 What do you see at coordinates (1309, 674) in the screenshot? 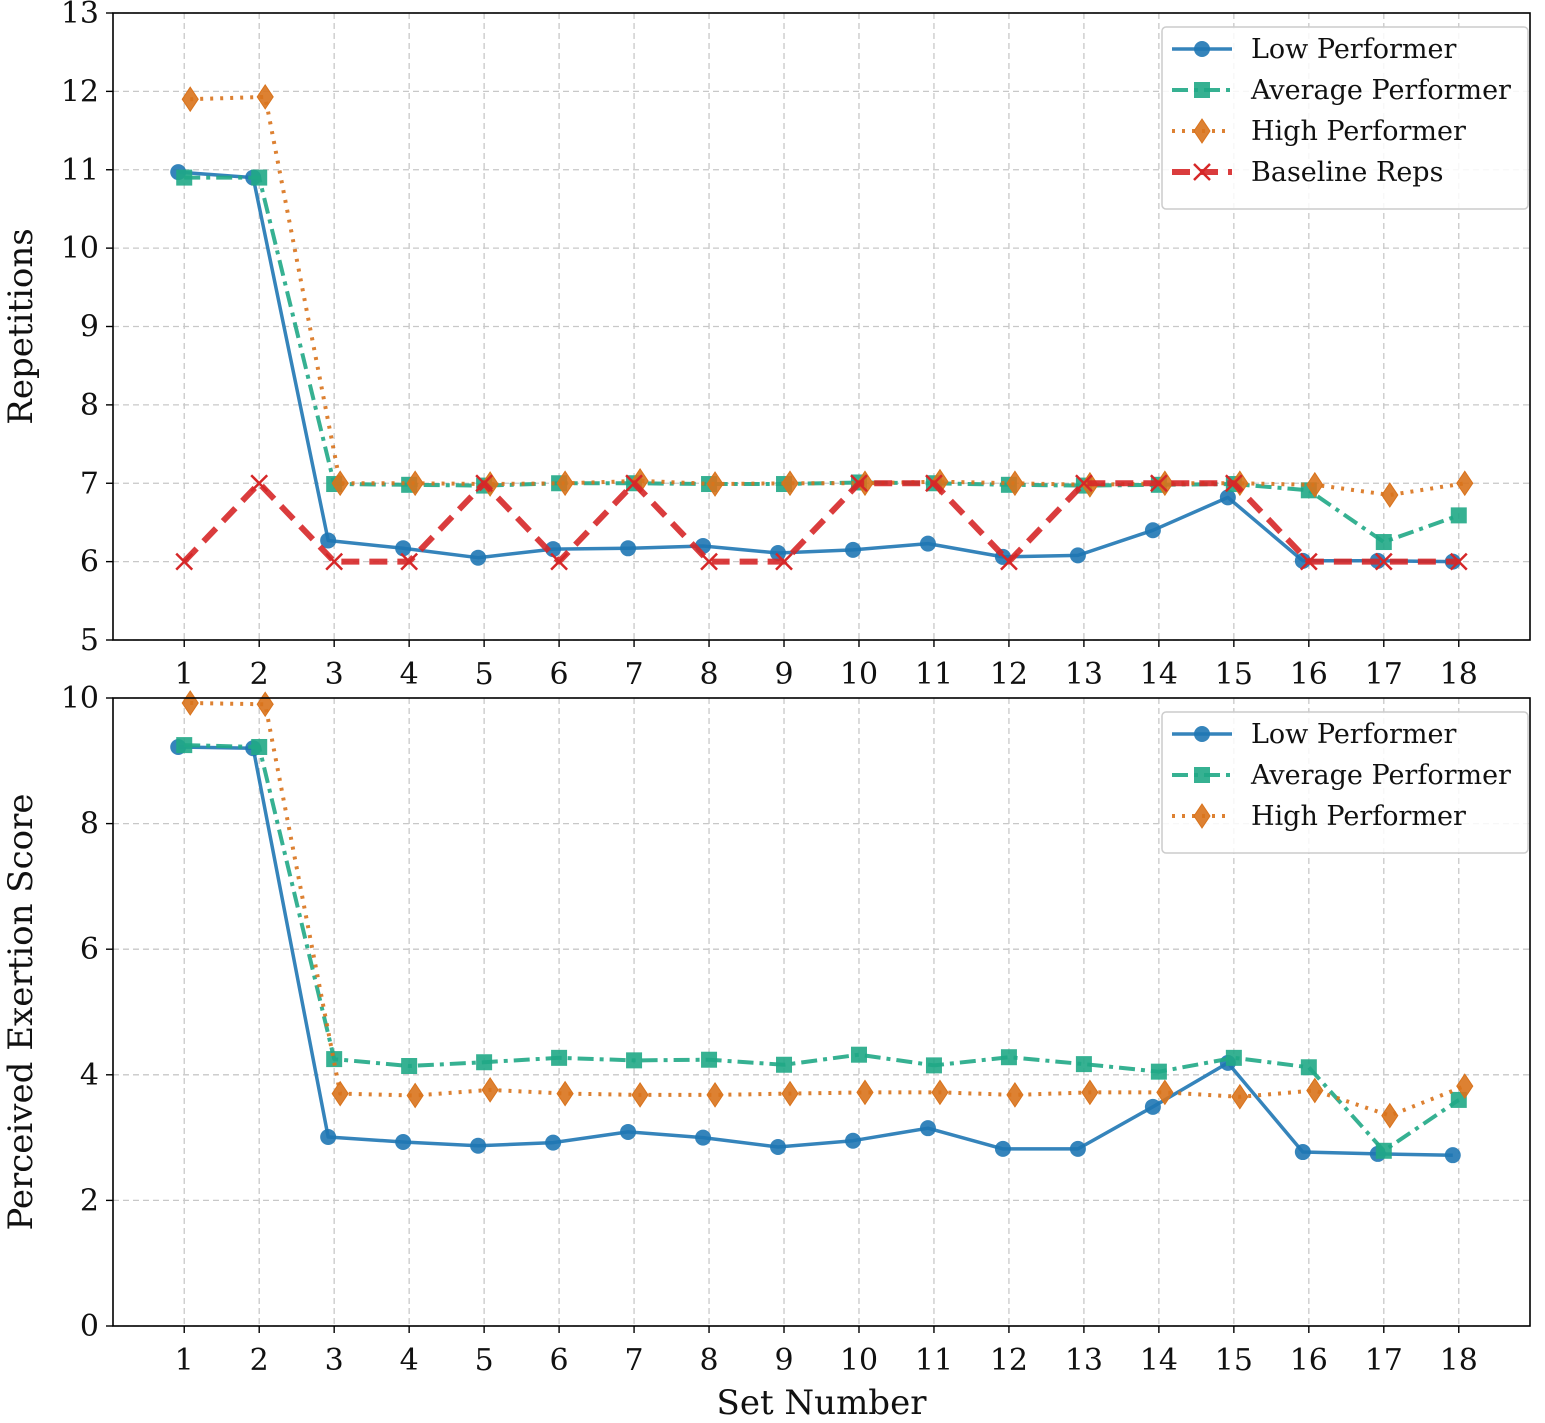
I see `rep-x-tick-label: 16` at bounding box center [1309, 674].